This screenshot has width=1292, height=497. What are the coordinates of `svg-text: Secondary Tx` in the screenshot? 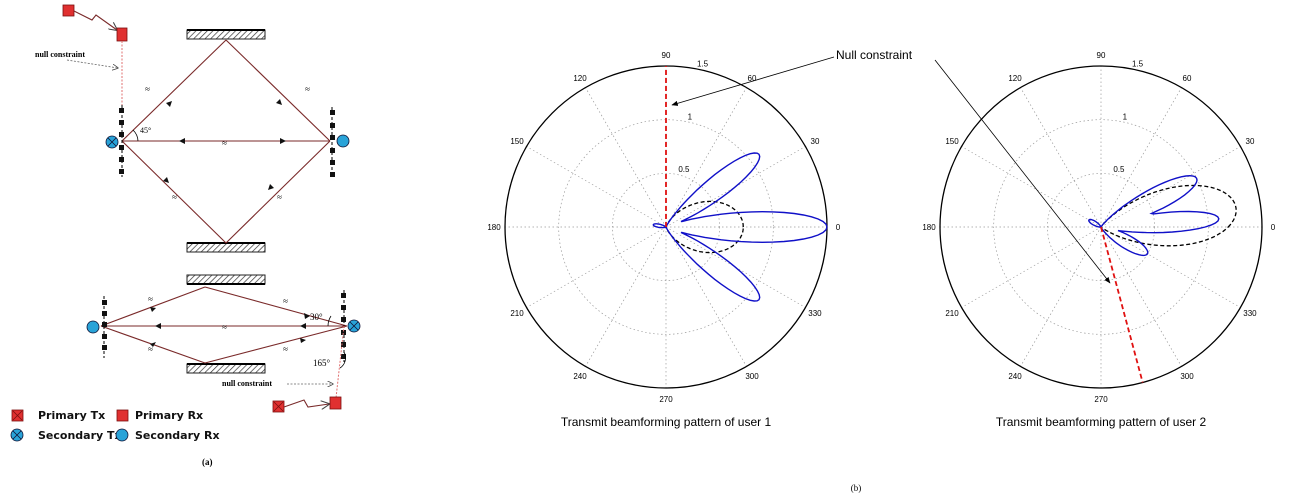 It's located at (80, 435).